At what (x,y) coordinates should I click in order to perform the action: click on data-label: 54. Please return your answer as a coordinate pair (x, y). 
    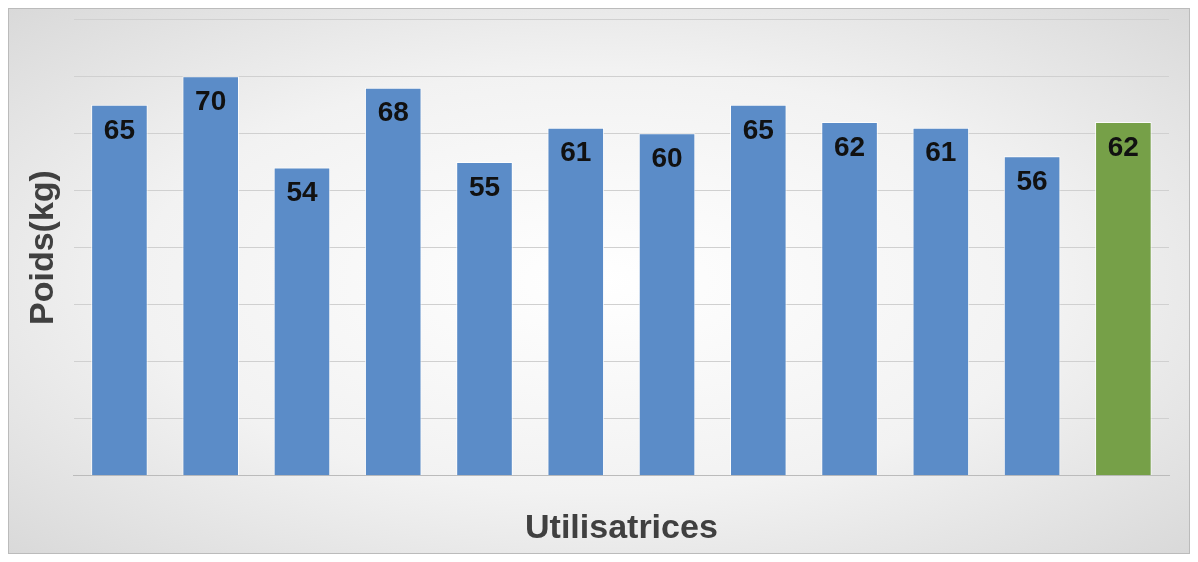
    Looking at the image, I should click on (302, 192).